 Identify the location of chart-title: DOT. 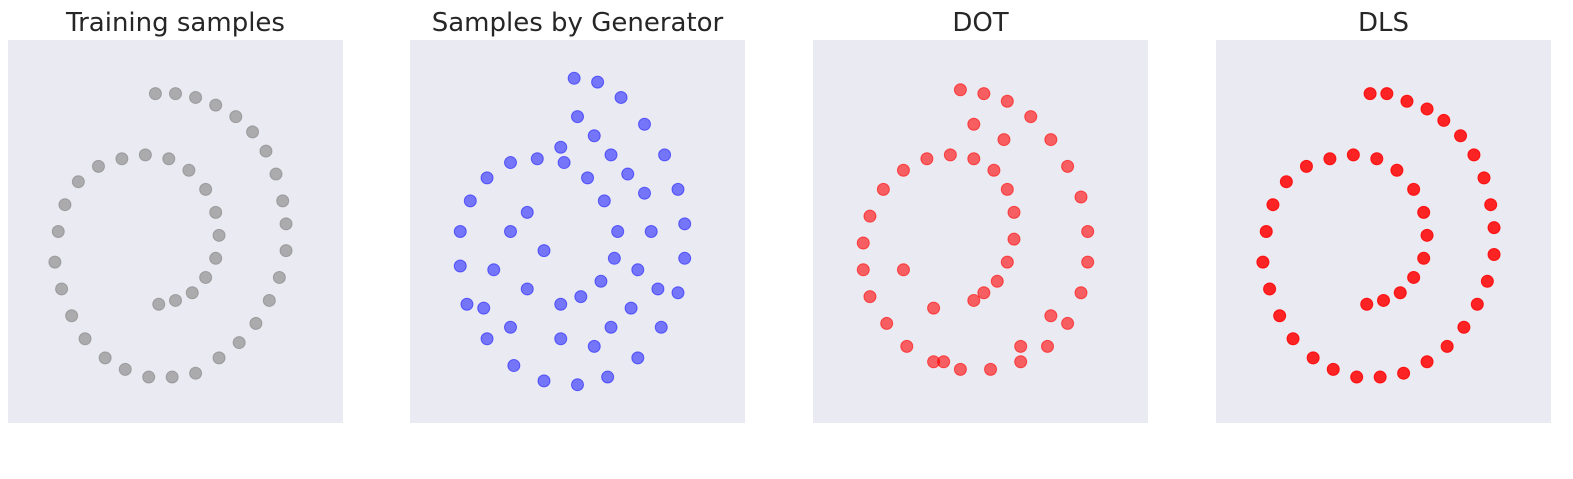
(980, 23).